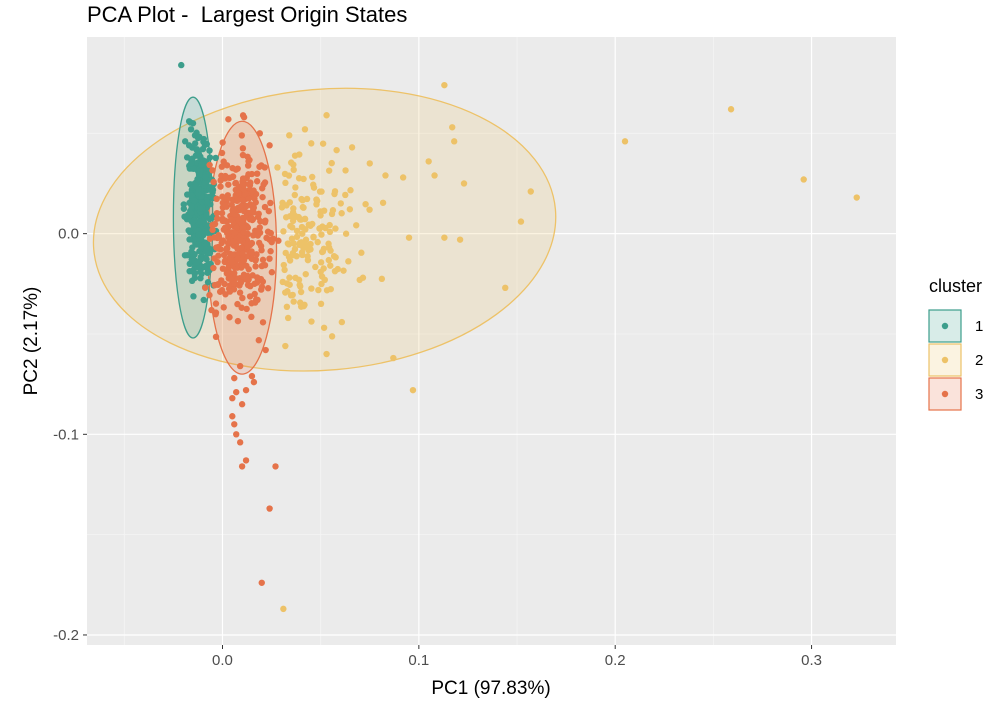 This screenshot has height=703, width=1002. Describe the element at coordinates (945, 394) in the screenshot. I see `legend-key-3-dot` at that location.